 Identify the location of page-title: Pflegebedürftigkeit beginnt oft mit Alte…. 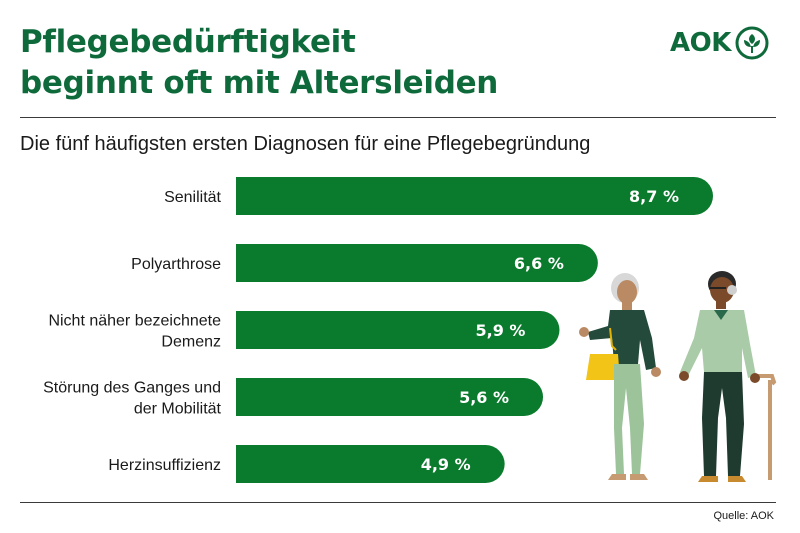
(259, 63).